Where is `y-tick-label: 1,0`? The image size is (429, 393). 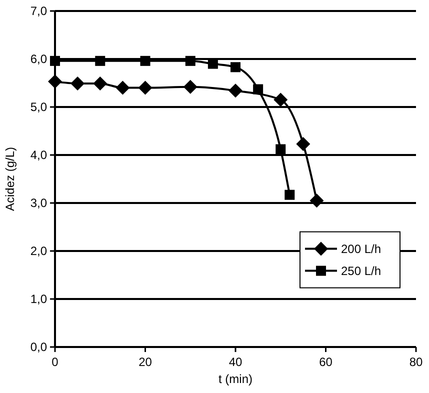
y-tick-label: 1,0 is located at coordinates (39, 299).